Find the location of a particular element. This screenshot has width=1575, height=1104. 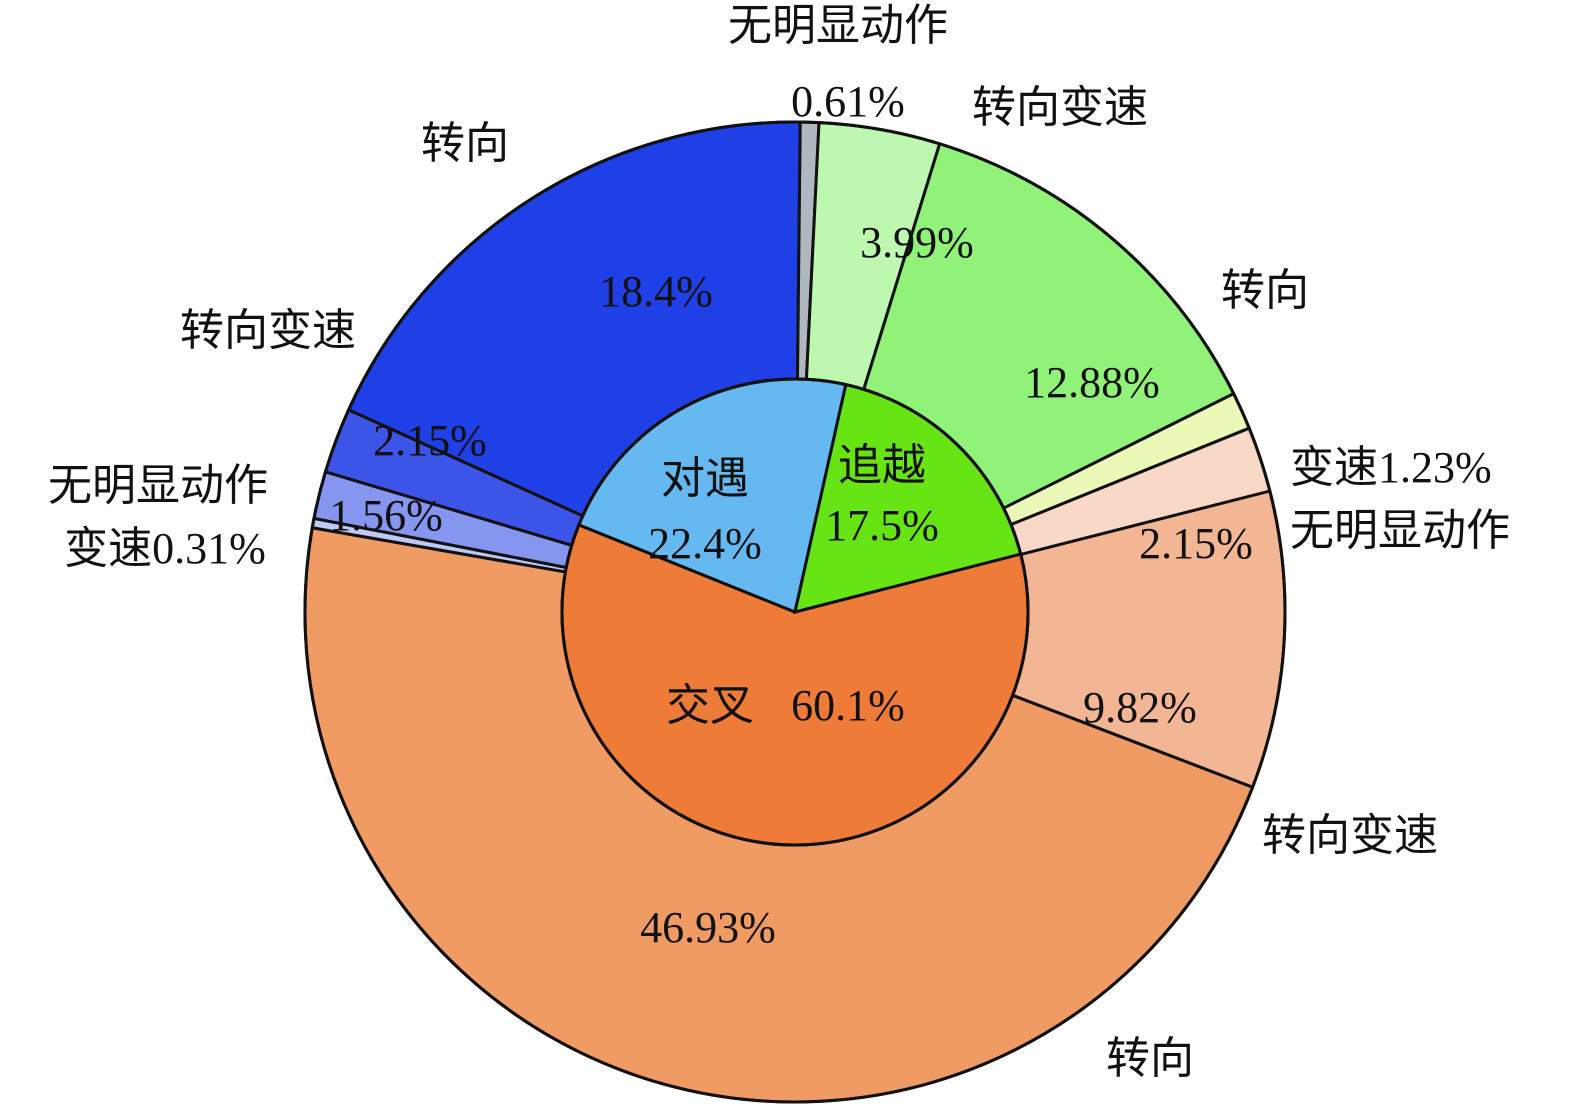

name-label-head-on-speed: 变速0.31% is located at coordinates (165, 548).